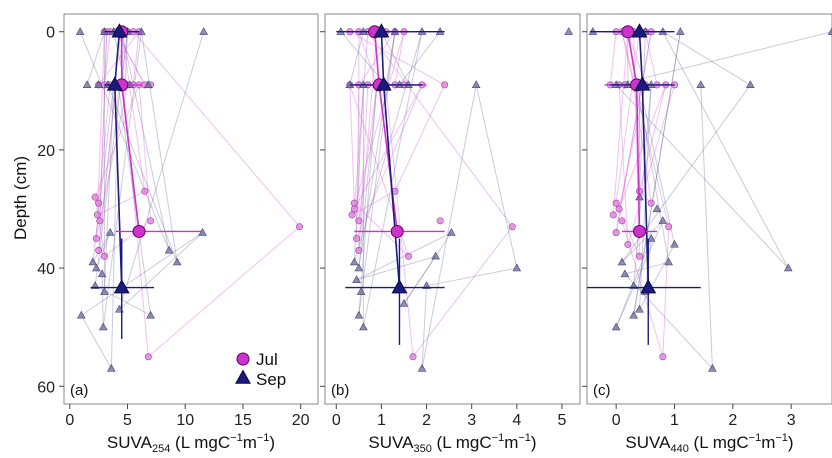 The height and width of the screenshot is (458, 832). I want to click on x-tick-label: 4, so click(516, 420).